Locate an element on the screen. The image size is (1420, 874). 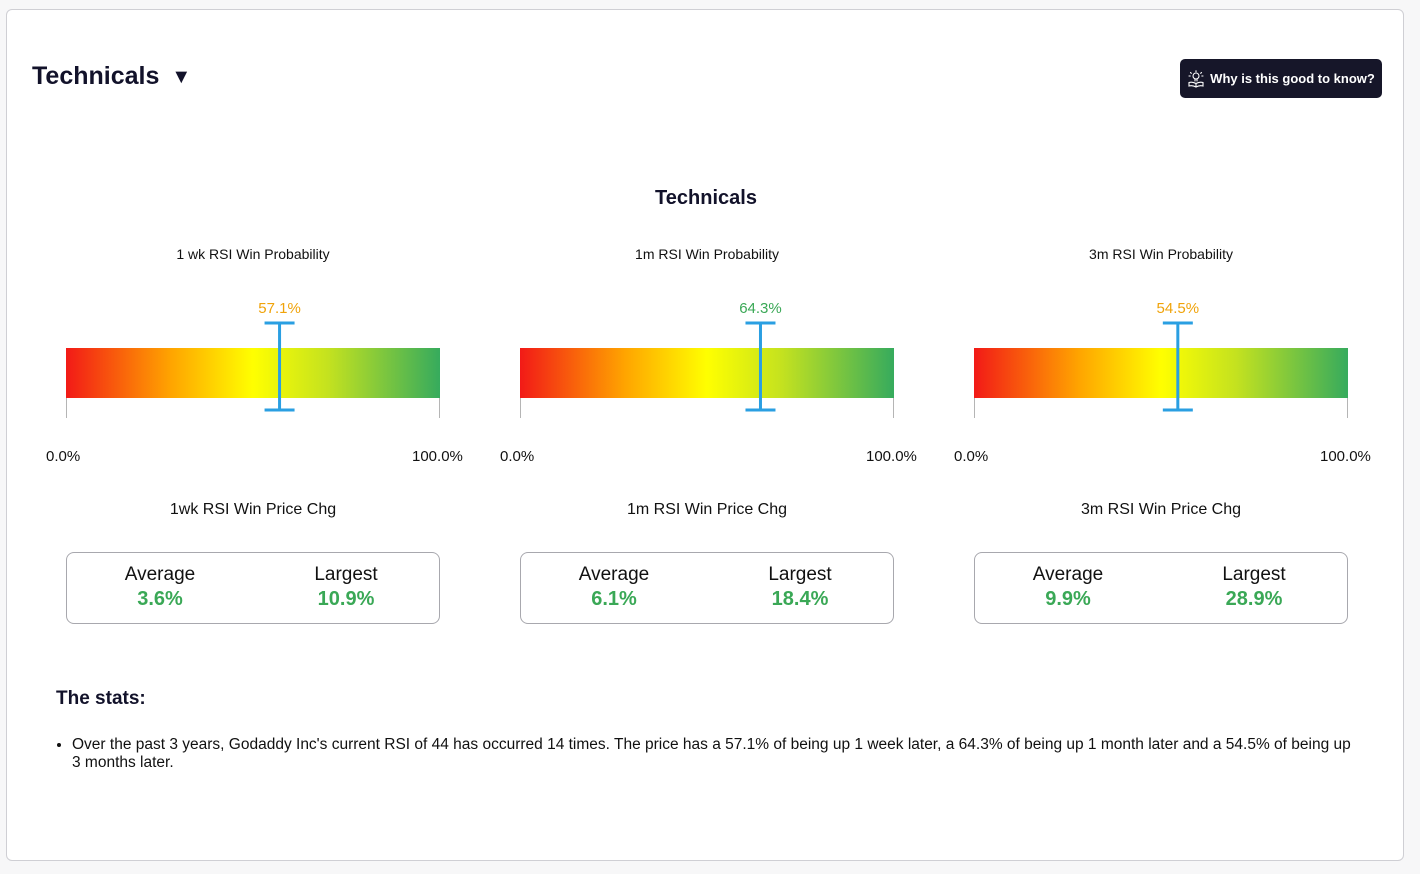
bulb-book-icon is located at coordinates (1196, 78).